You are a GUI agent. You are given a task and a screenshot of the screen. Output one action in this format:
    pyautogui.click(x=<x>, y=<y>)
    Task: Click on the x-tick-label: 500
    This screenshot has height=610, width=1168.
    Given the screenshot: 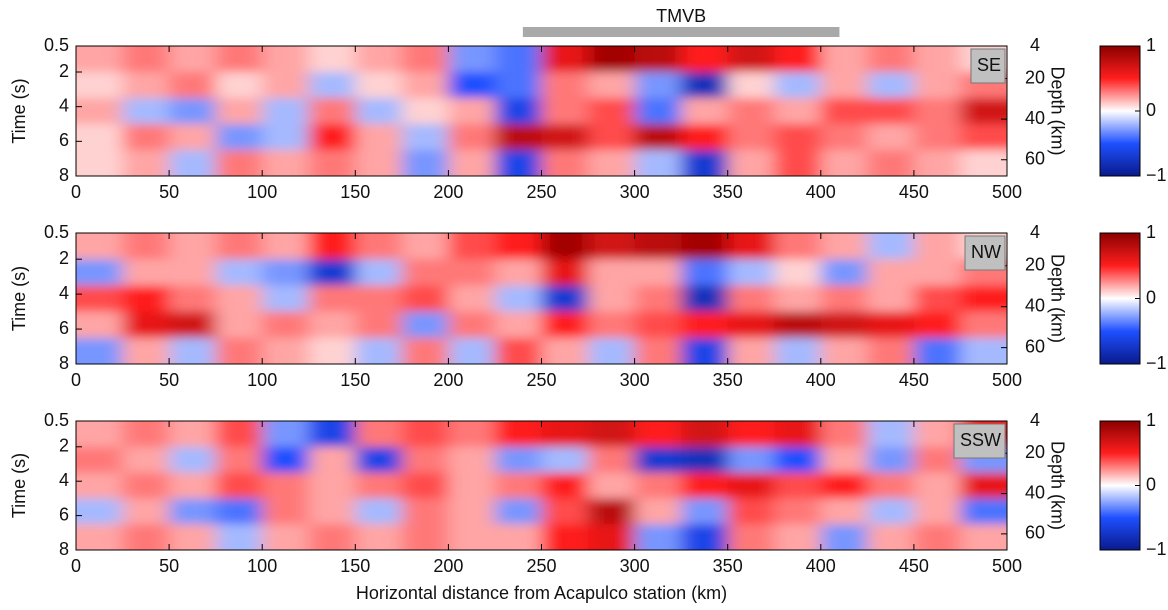 What is the action you would take?
    pyautogui.click(x=1007, y=380)
    